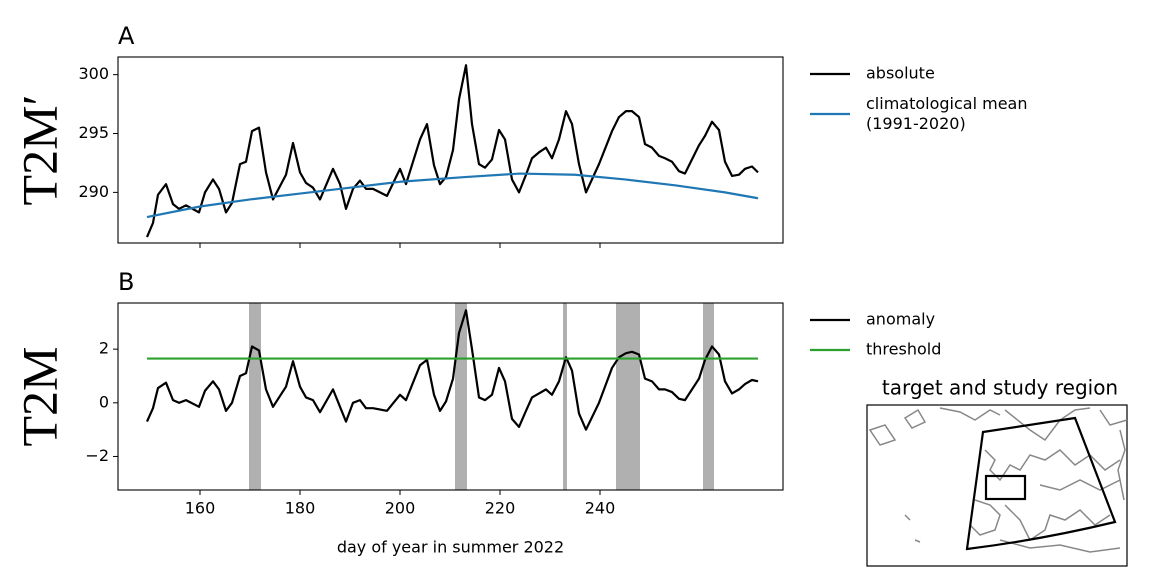  I want to click on y-axis-label: T2M, so click(39, 397).